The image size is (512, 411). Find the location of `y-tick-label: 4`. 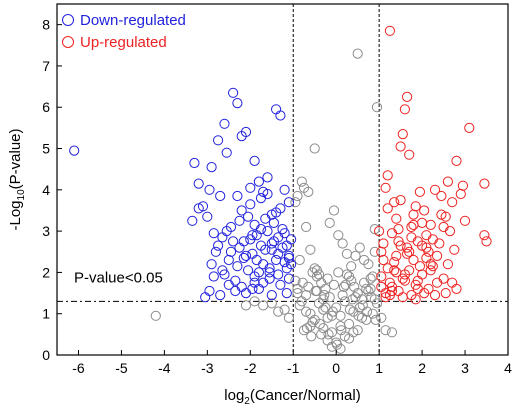

y-tick-label: 4 is located at coordinates (46, 190).